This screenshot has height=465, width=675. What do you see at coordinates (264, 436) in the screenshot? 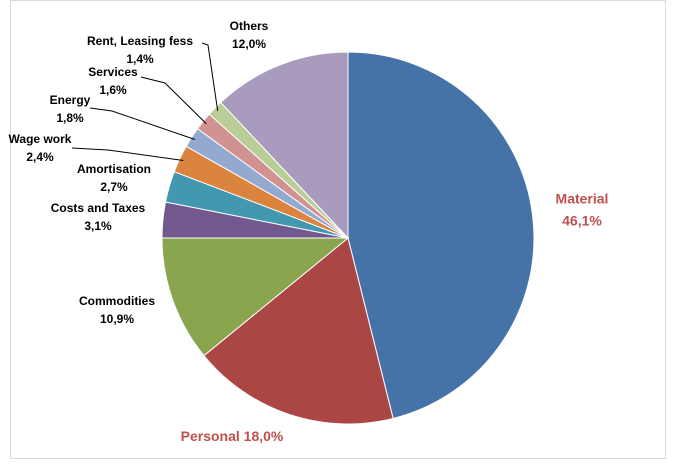
I see `value-label: 18,0%` at bounding box center [264, 436].